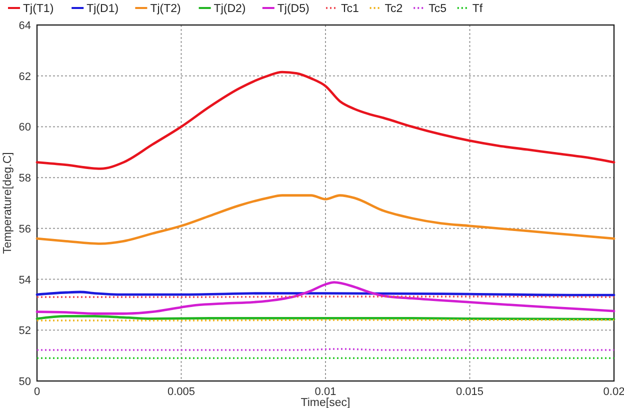 Image resolution: width=624 pixels, height=408 pixels. What do you see at coordinates (24, 128) in the screenshot?
I see `y-tick-label: 60` at bounding box center [24, 128].